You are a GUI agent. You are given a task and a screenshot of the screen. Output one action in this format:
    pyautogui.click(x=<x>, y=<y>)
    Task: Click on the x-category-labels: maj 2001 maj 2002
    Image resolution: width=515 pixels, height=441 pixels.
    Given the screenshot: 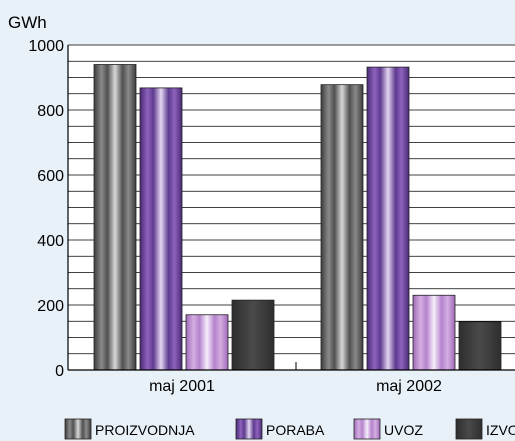 What is the action you would take?
    pyautogui.click(x=295, y=386)
    